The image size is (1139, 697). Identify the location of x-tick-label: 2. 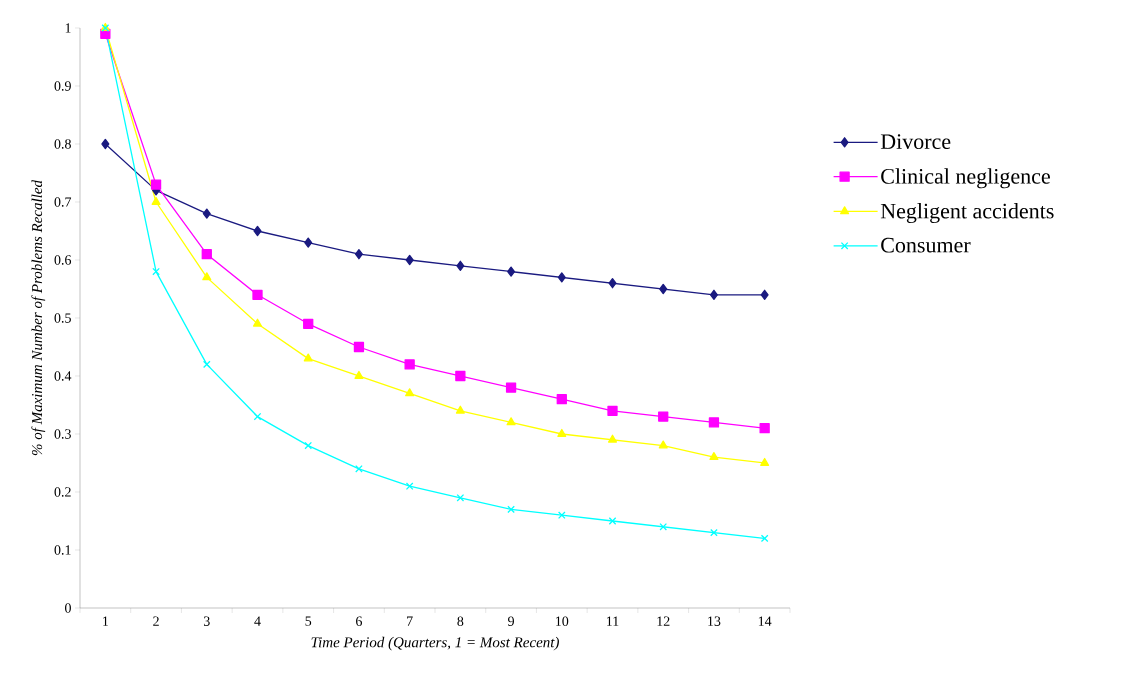
(156, 621).